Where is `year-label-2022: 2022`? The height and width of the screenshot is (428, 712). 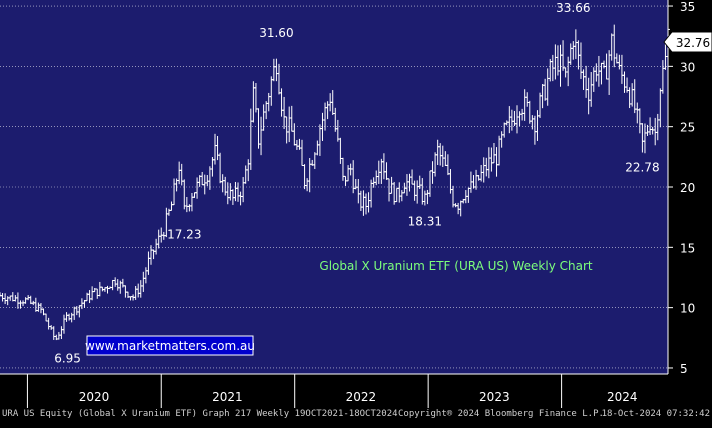 year-label-2022: 2022 is located at coordinates (361, 397).